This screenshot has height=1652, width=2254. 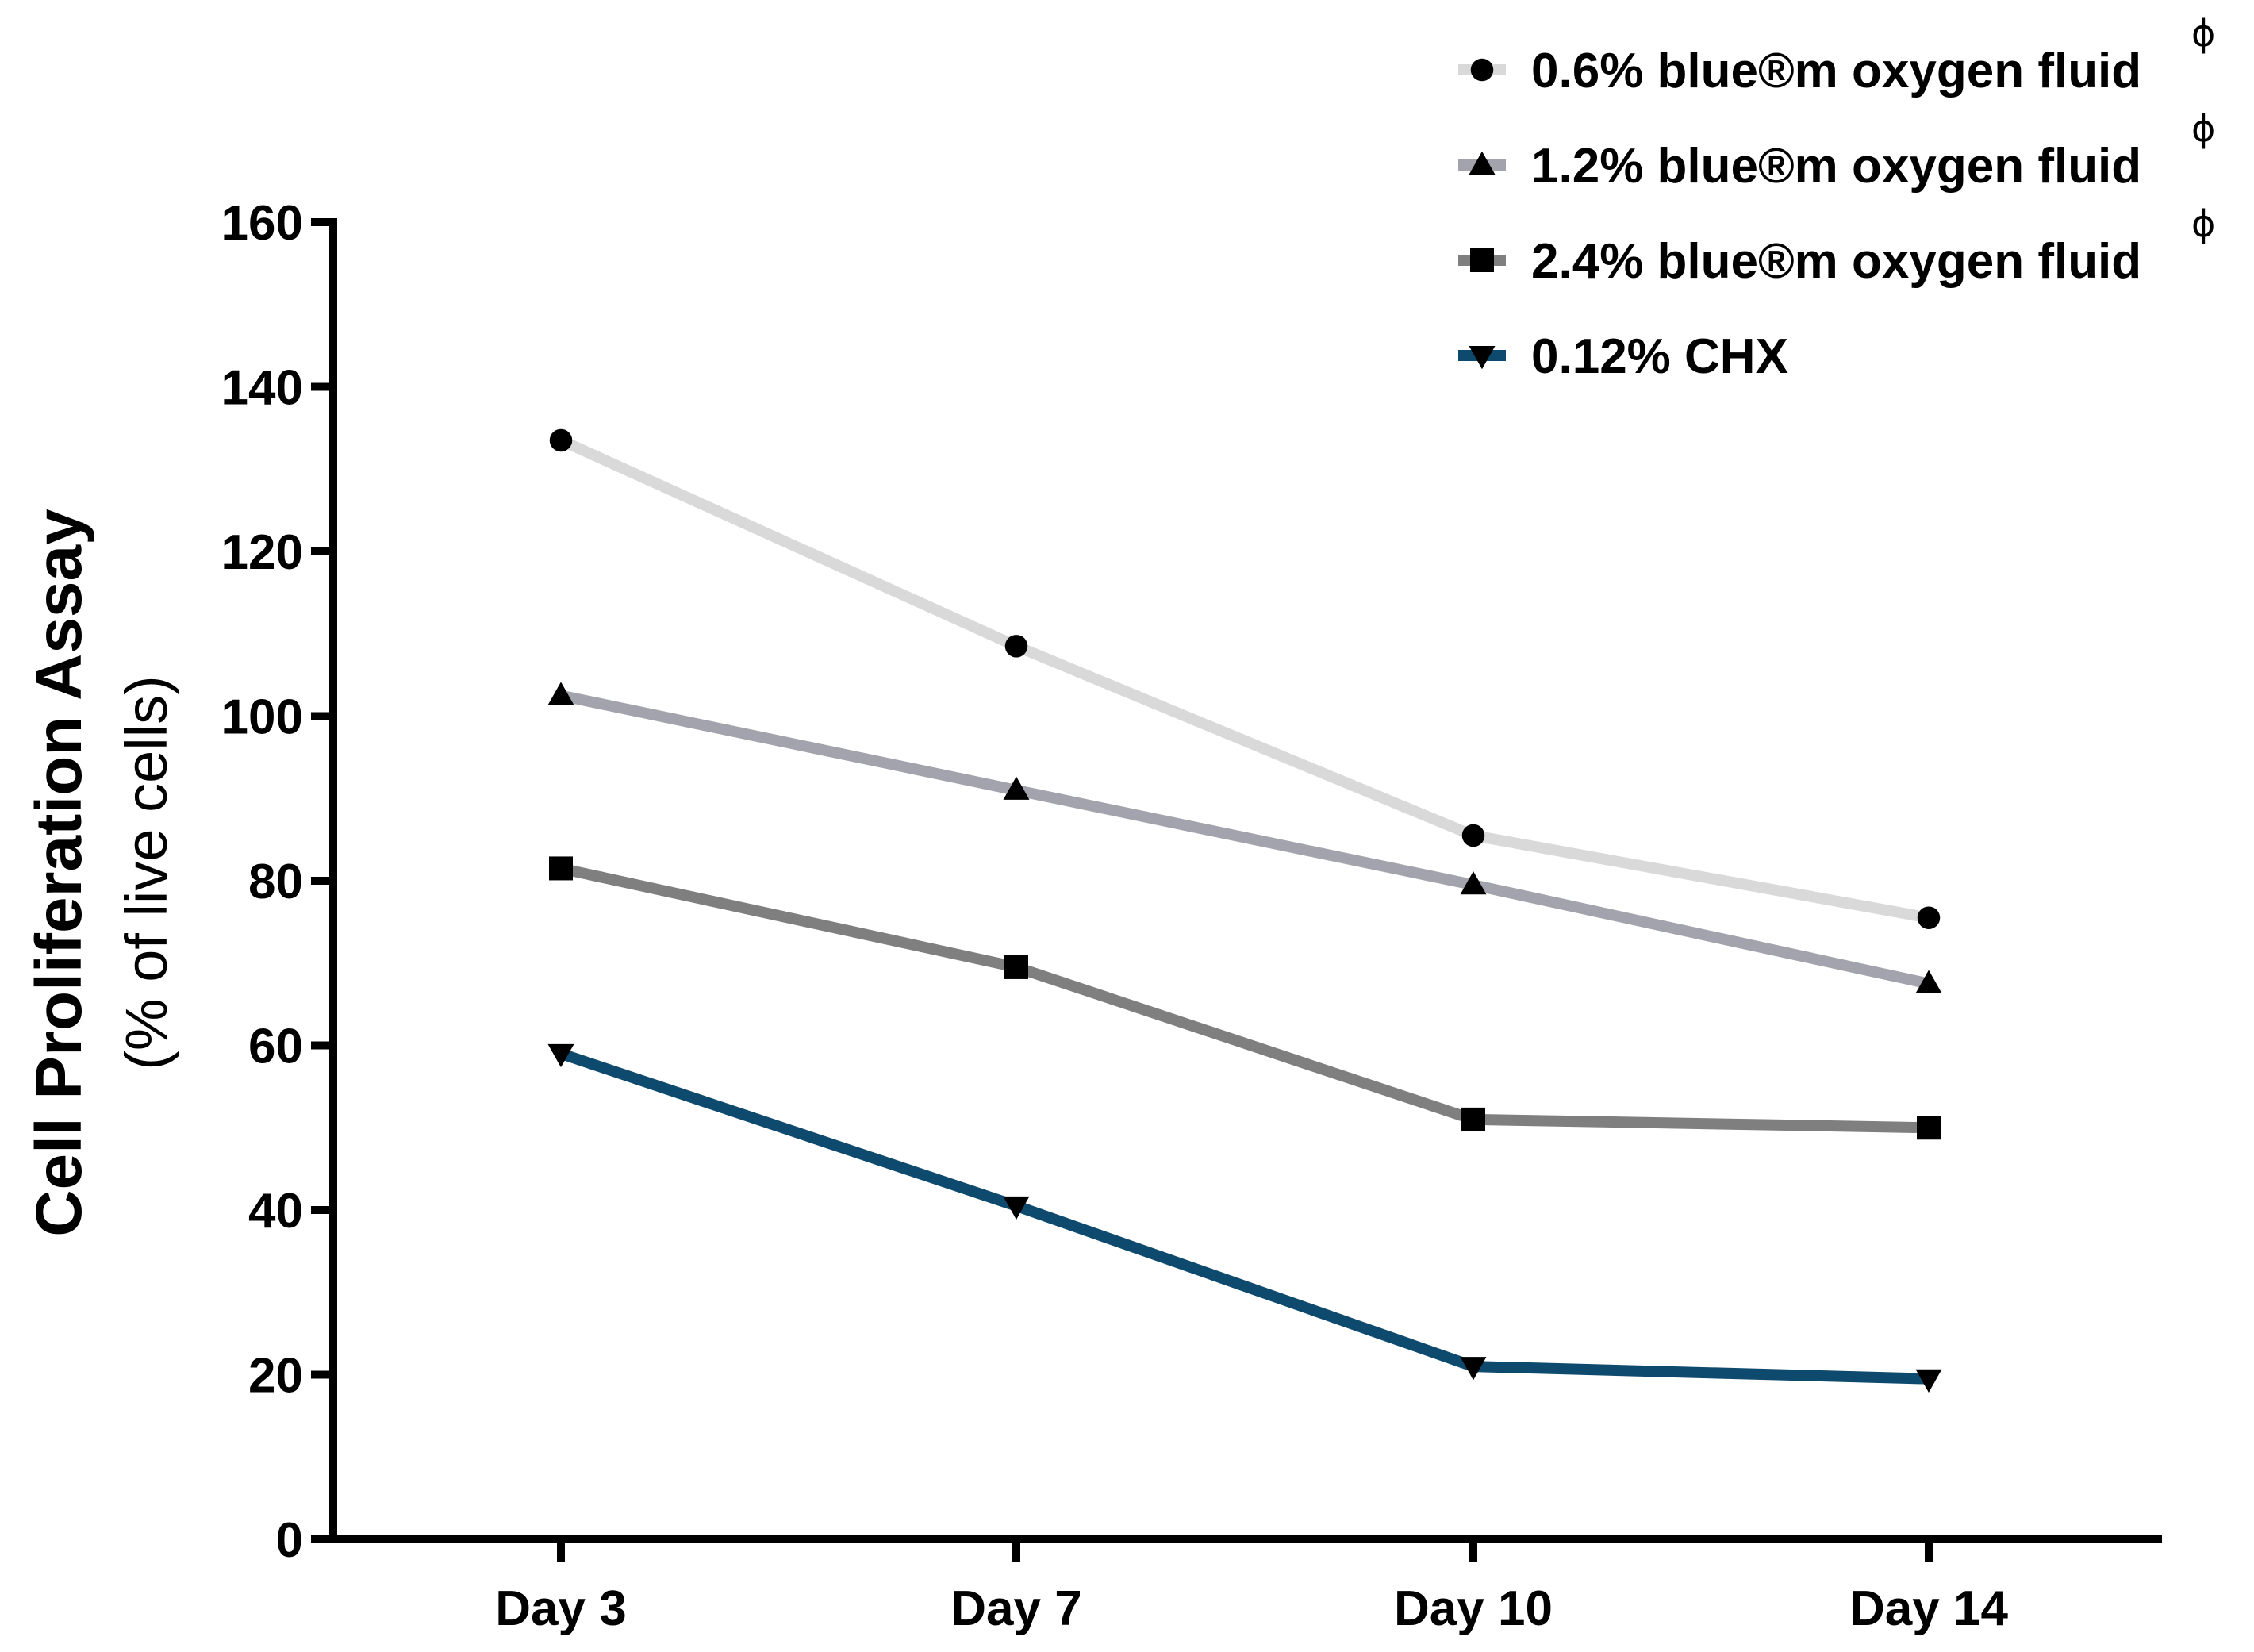 I want to click on y-tick-label: 0, so click(x=289, y=1540).